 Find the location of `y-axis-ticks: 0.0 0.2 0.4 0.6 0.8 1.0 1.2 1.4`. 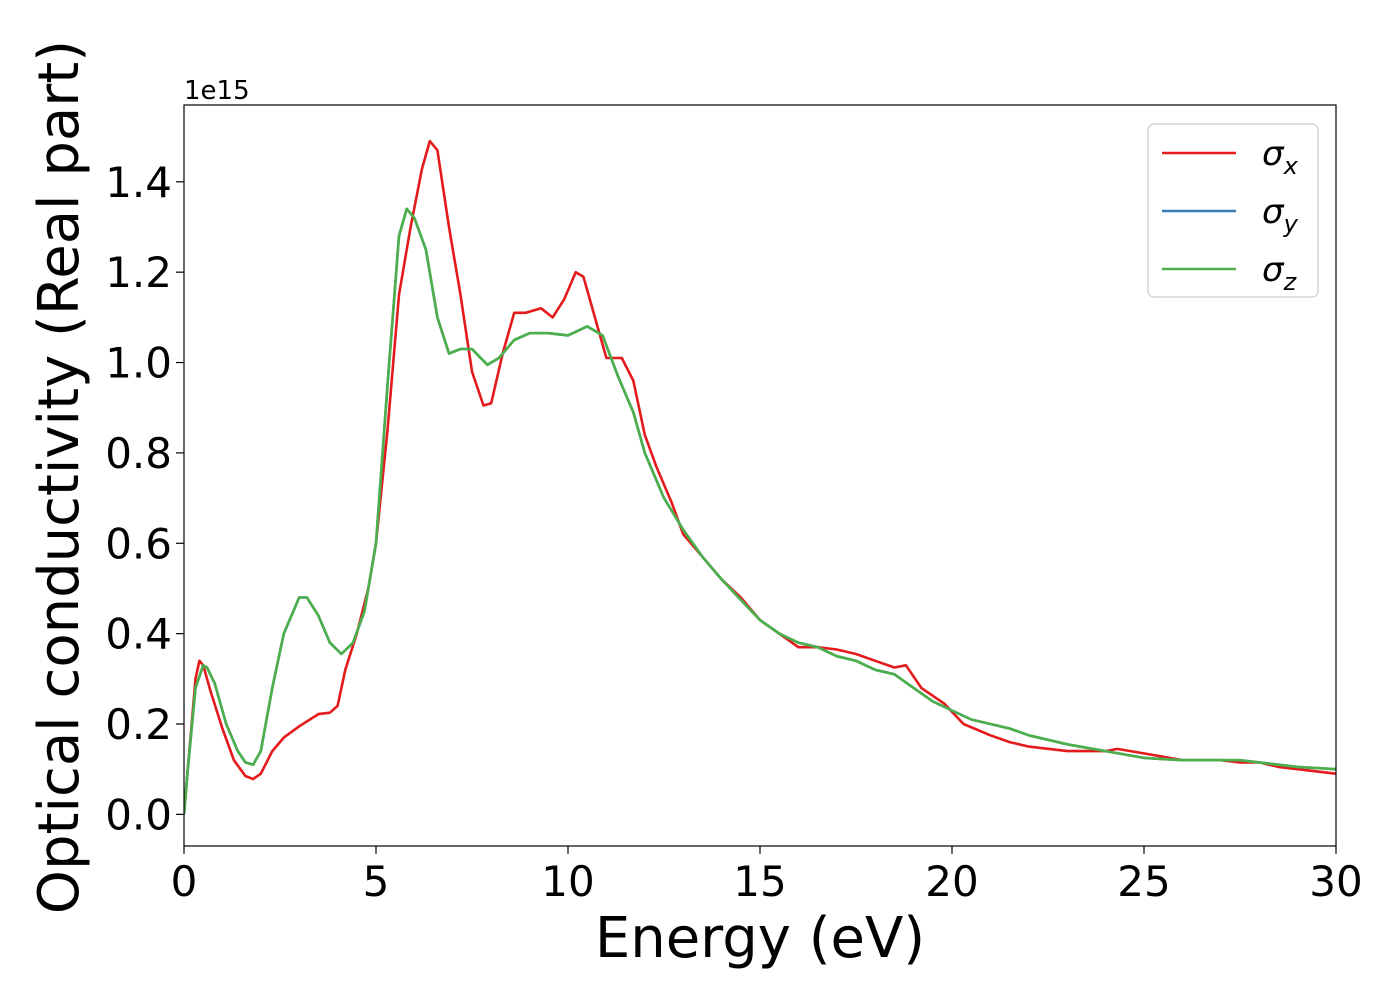

y-axis-ticks: 0.0 0.2 0.4 0.6 0.8 1.0 1.2 1.4 is located at coordinates (144, 498).